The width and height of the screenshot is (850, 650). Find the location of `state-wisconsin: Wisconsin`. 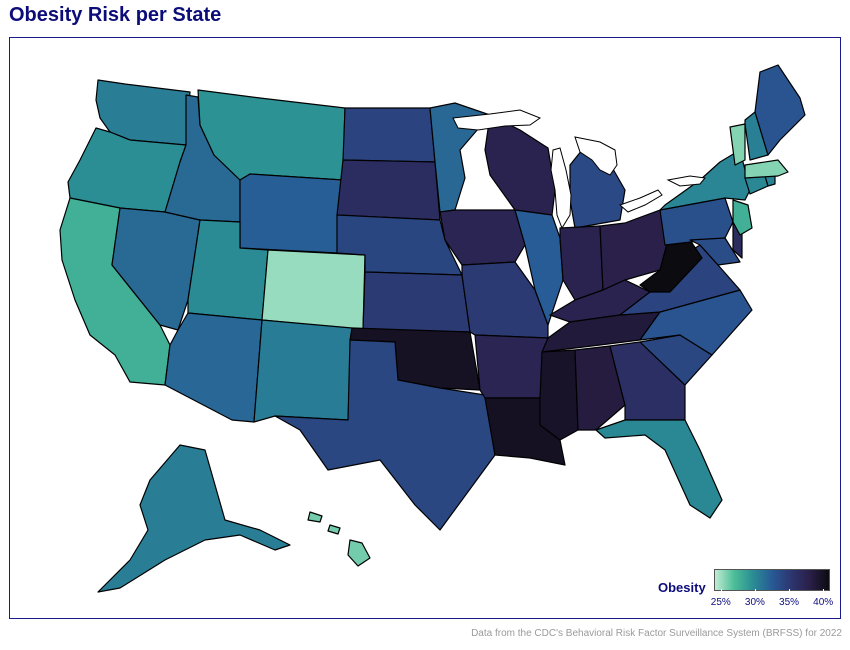

state-wisconsin: Wisconsin is located at coordinates (520, 165).